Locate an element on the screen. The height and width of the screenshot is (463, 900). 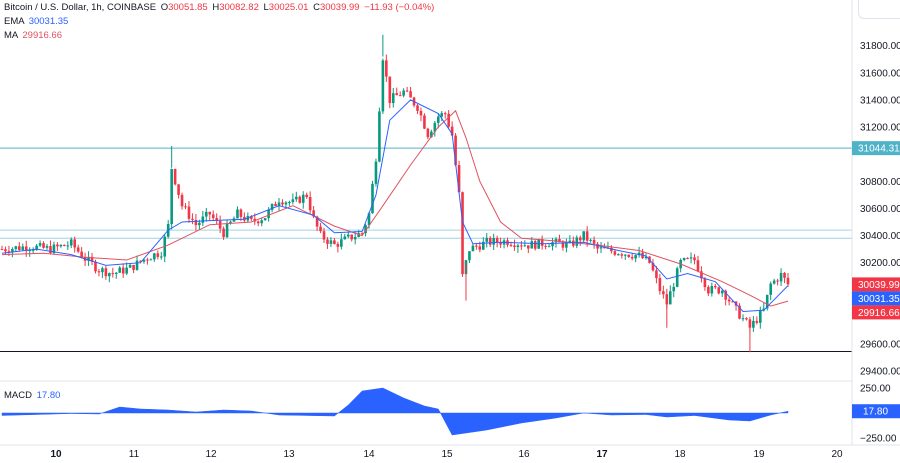
price-tick-label: 30200.00 is located at coordinates (880, 263).